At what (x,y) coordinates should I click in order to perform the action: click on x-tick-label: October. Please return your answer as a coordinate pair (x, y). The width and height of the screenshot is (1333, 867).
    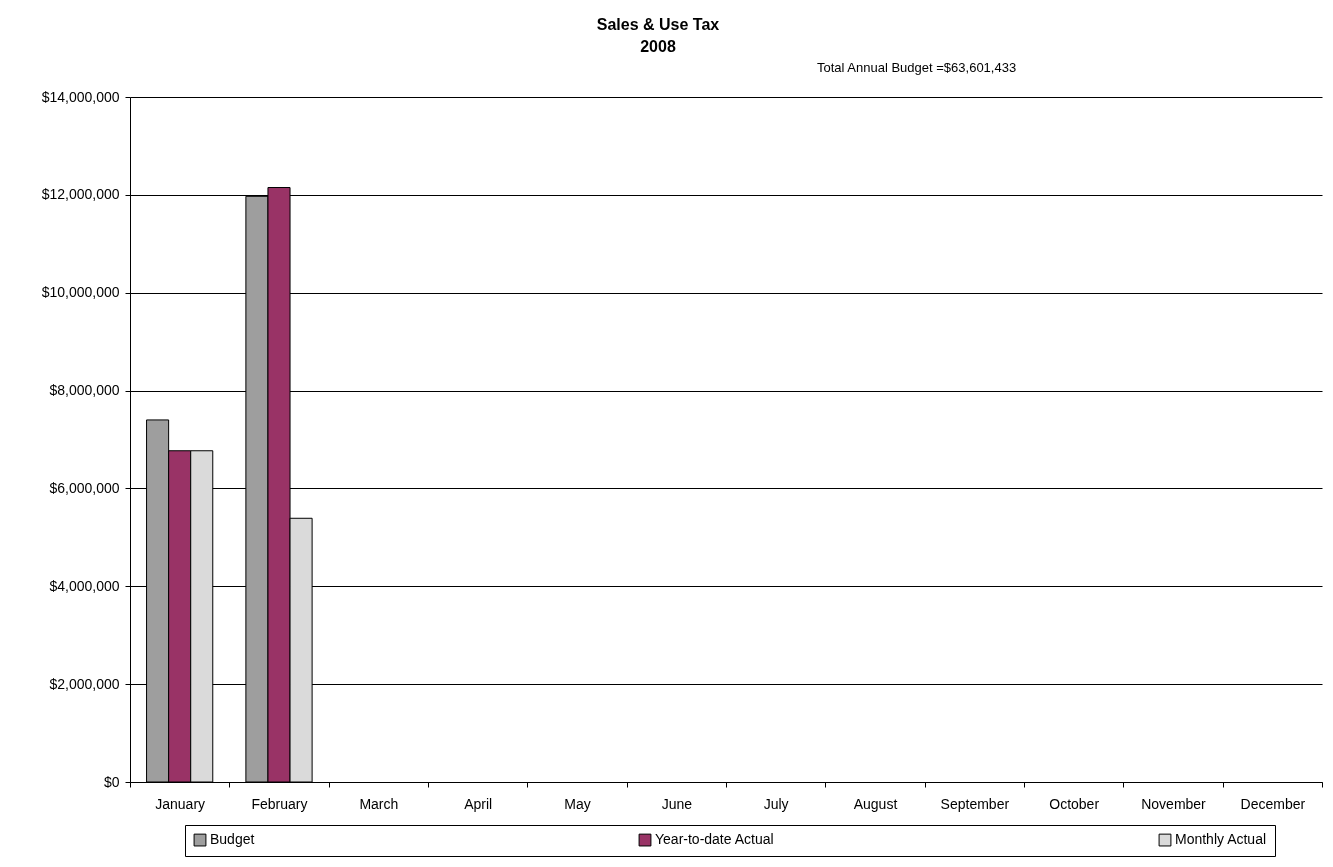
    Looking at the image, I should click on (1074, 803).